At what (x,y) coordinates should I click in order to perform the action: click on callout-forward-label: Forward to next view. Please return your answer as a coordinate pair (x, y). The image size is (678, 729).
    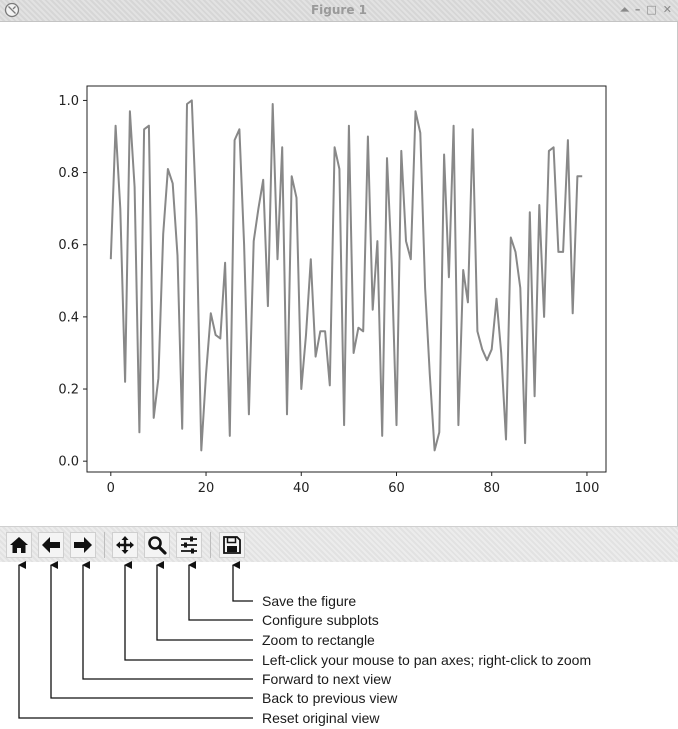
    Looking at the image, I should click on (327, 679).